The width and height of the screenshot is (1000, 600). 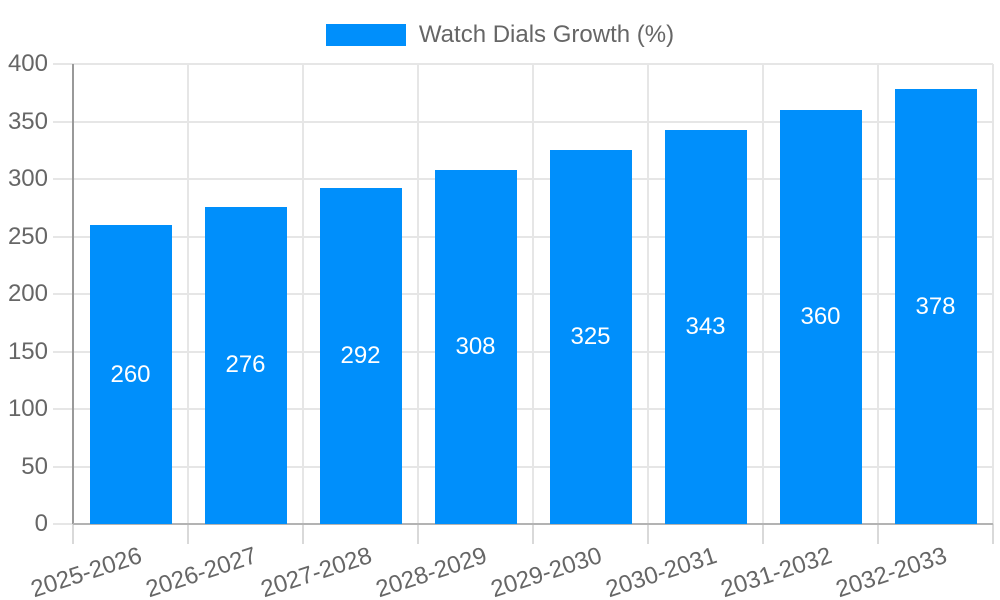 I want to click on x-axis-tick-label: 2028-2029, so click(x=431, y=571).